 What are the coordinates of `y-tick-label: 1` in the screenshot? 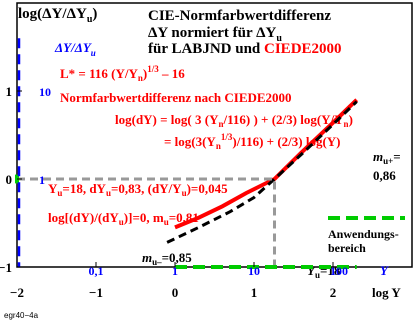 It's located at (9, 91).